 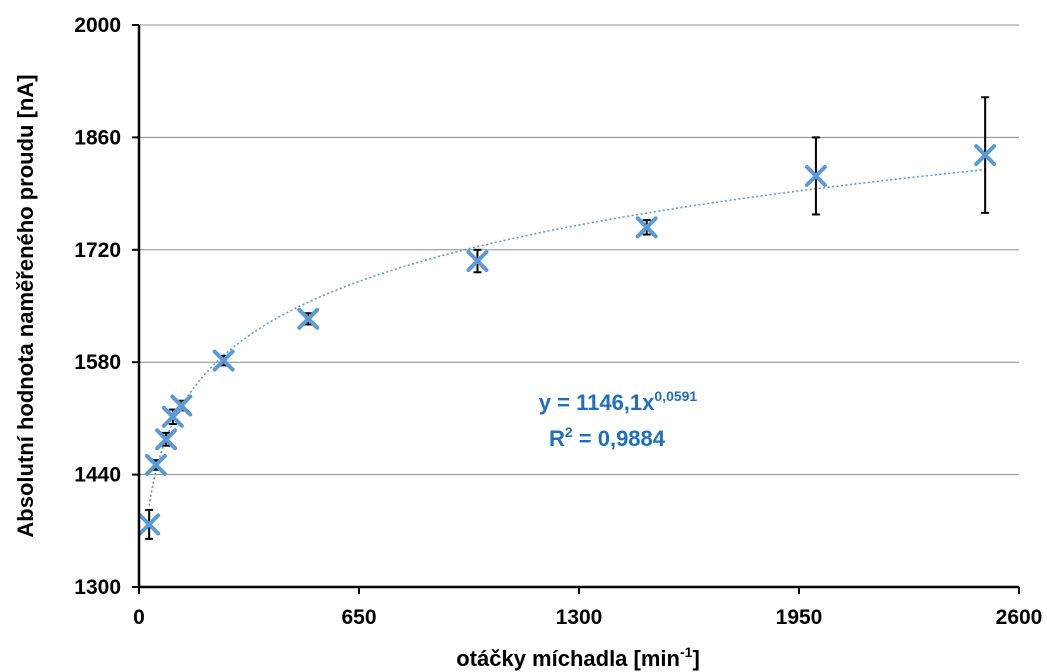 I want to click on equation-label: y = 1146,1x0,0591, so click(x=618, y=401).